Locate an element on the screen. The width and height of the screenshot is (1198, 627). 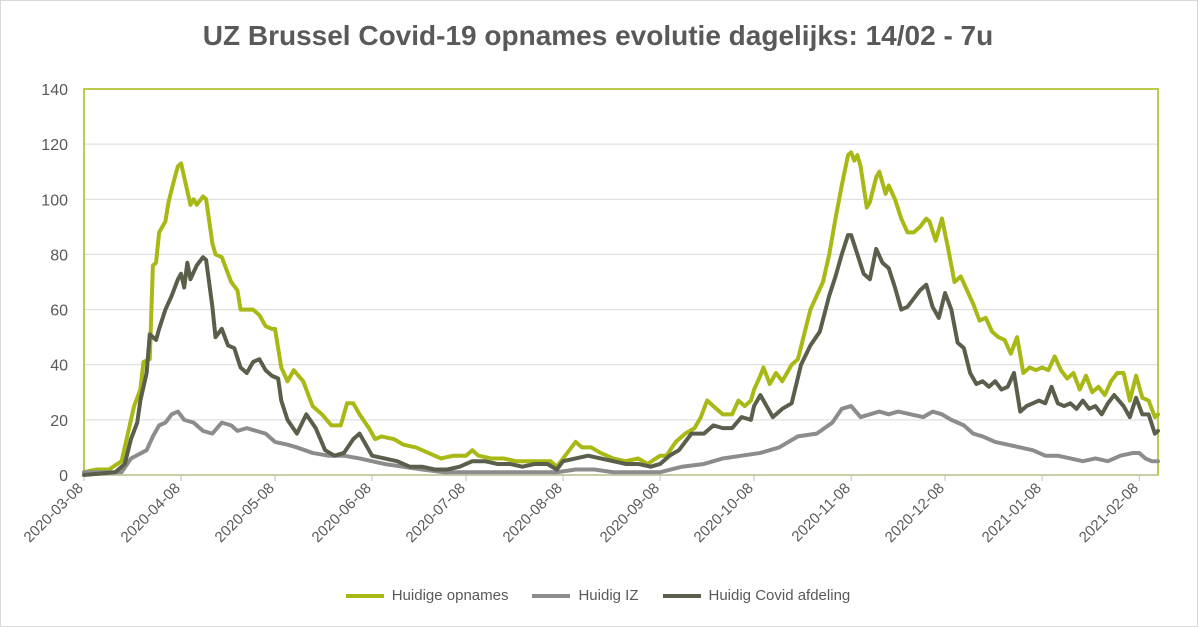
x-tick-label: 2020-04-08 is located at coordinates (151, 513).